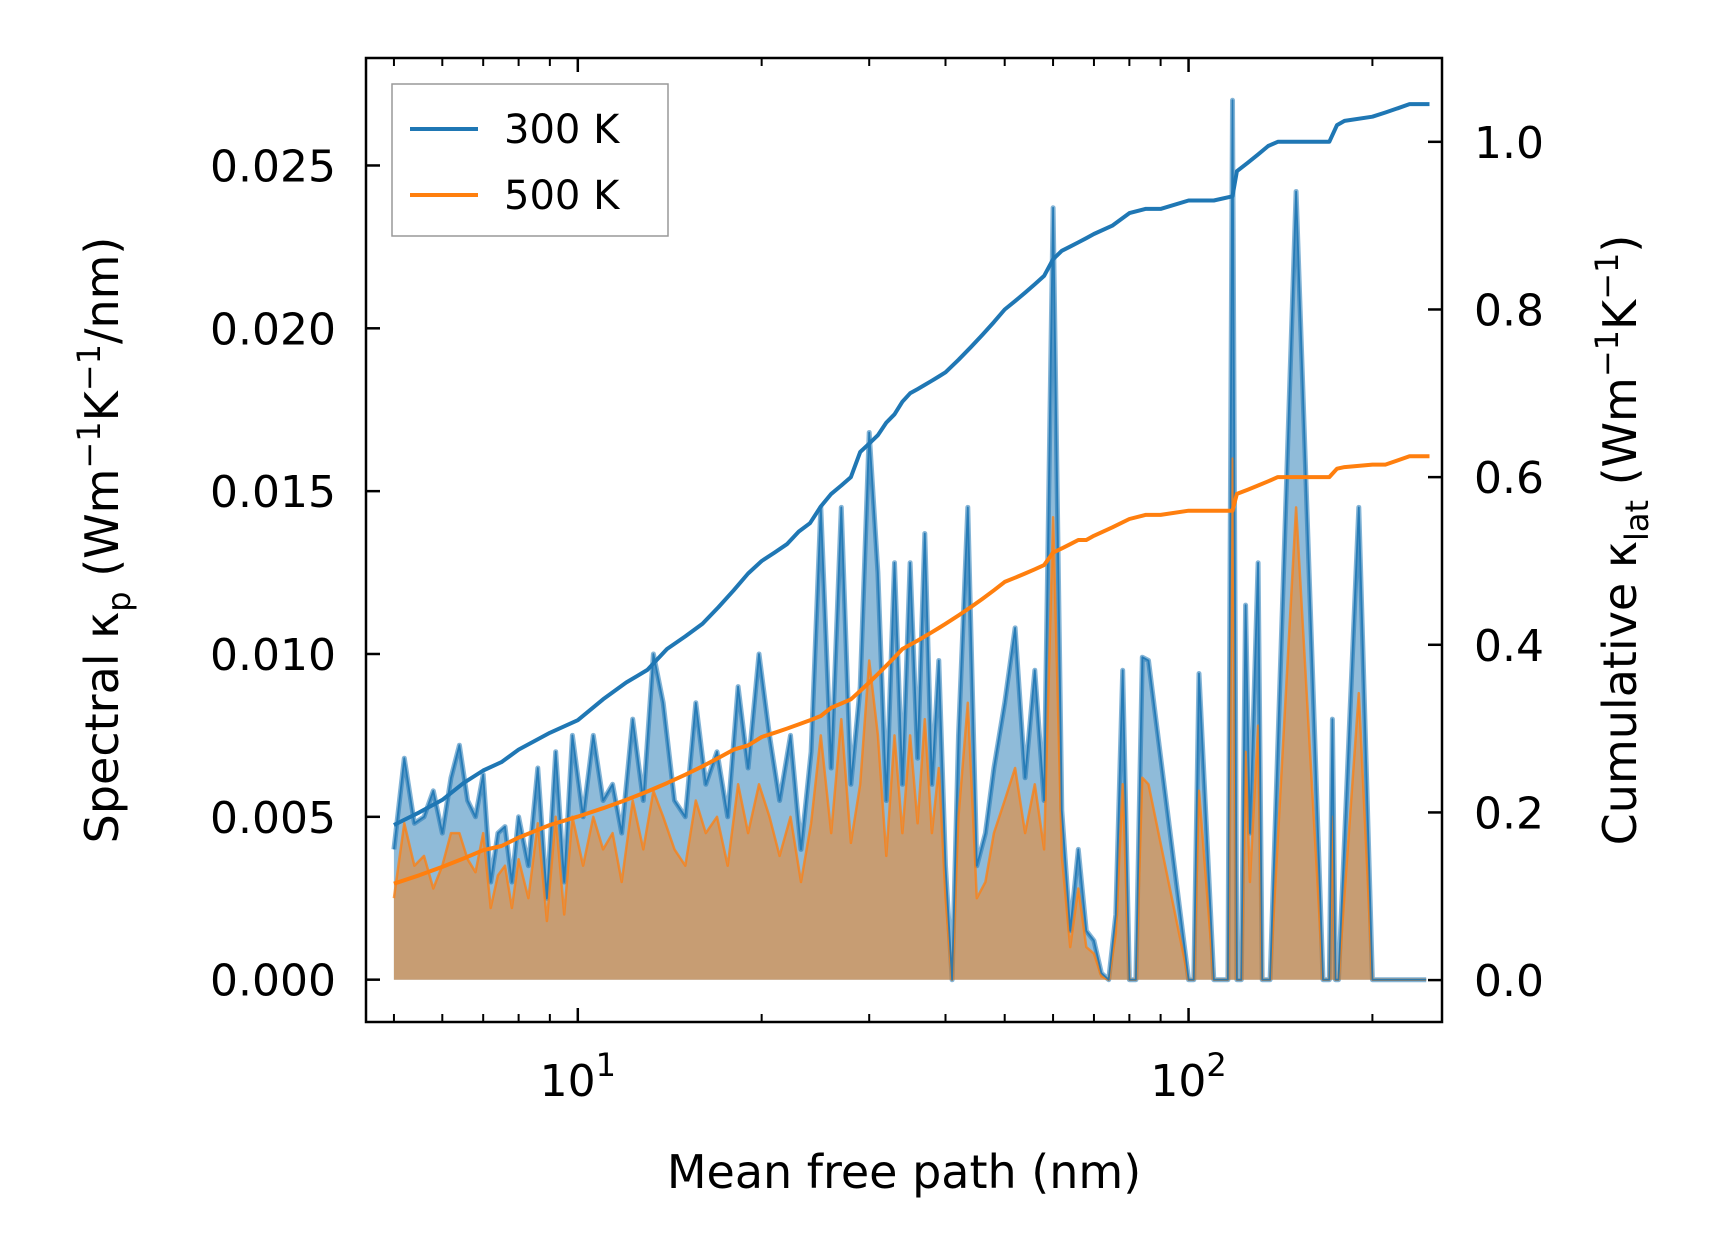 This screenshot has width=1716, height=1254. I want to click on y-right-axis-title-unit-pre: (Wm, so click(1620, 438).